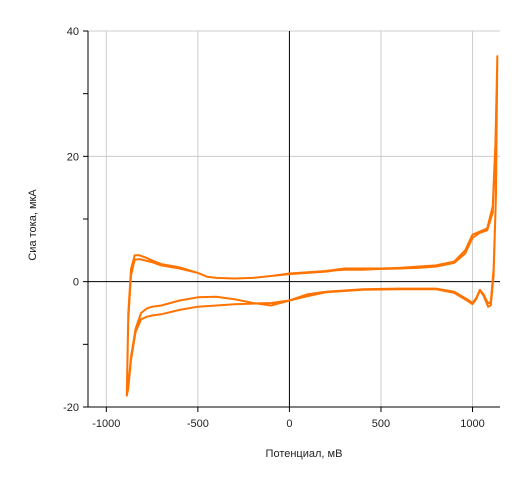 The image size is (525, 484). Describe the element at coordinates (73, 157) in the screenshot. I see `y-tick-label: 20` at that location.